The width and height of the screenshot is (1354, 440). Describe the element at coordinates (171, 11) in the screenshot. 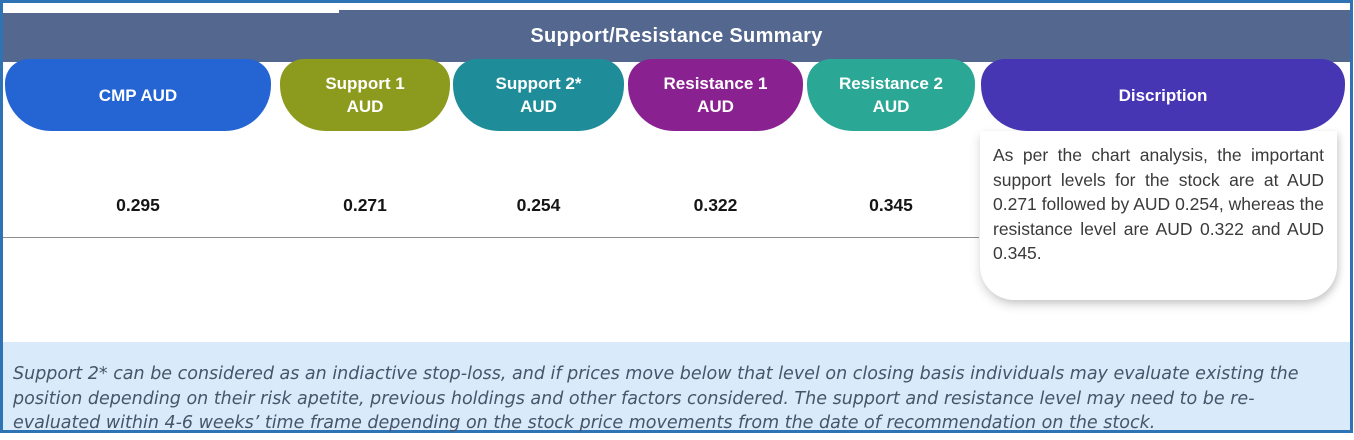

I see `top-white-step` at that location.